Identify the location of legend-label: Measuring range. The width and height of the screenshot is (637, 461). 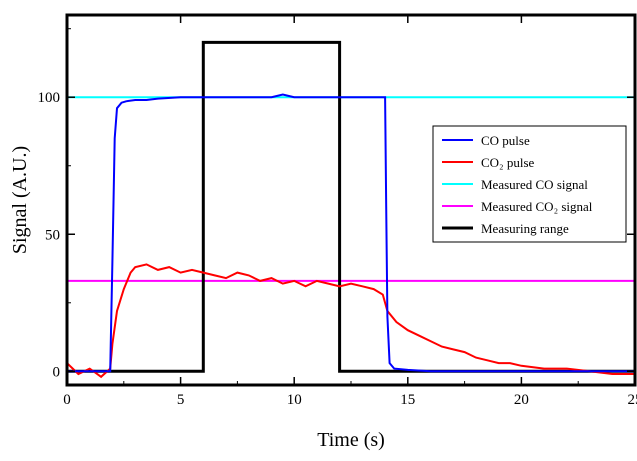
(525, 228).